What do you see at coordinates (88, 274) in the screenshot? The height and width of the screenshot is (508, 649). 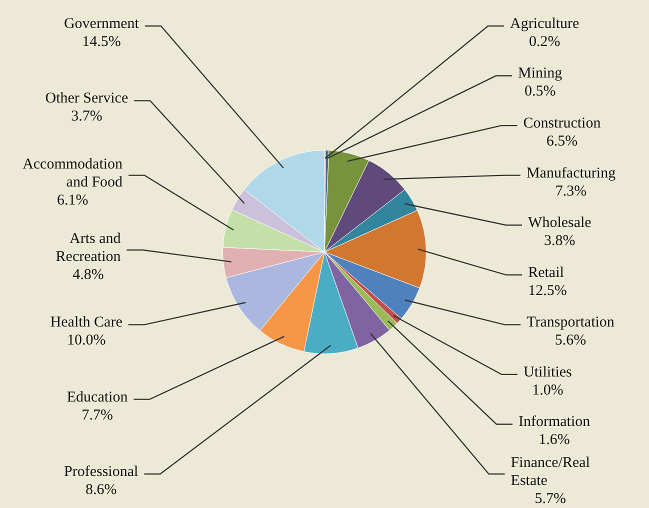 I see `data-label: 4.8%` at bounding box center [88, 274].